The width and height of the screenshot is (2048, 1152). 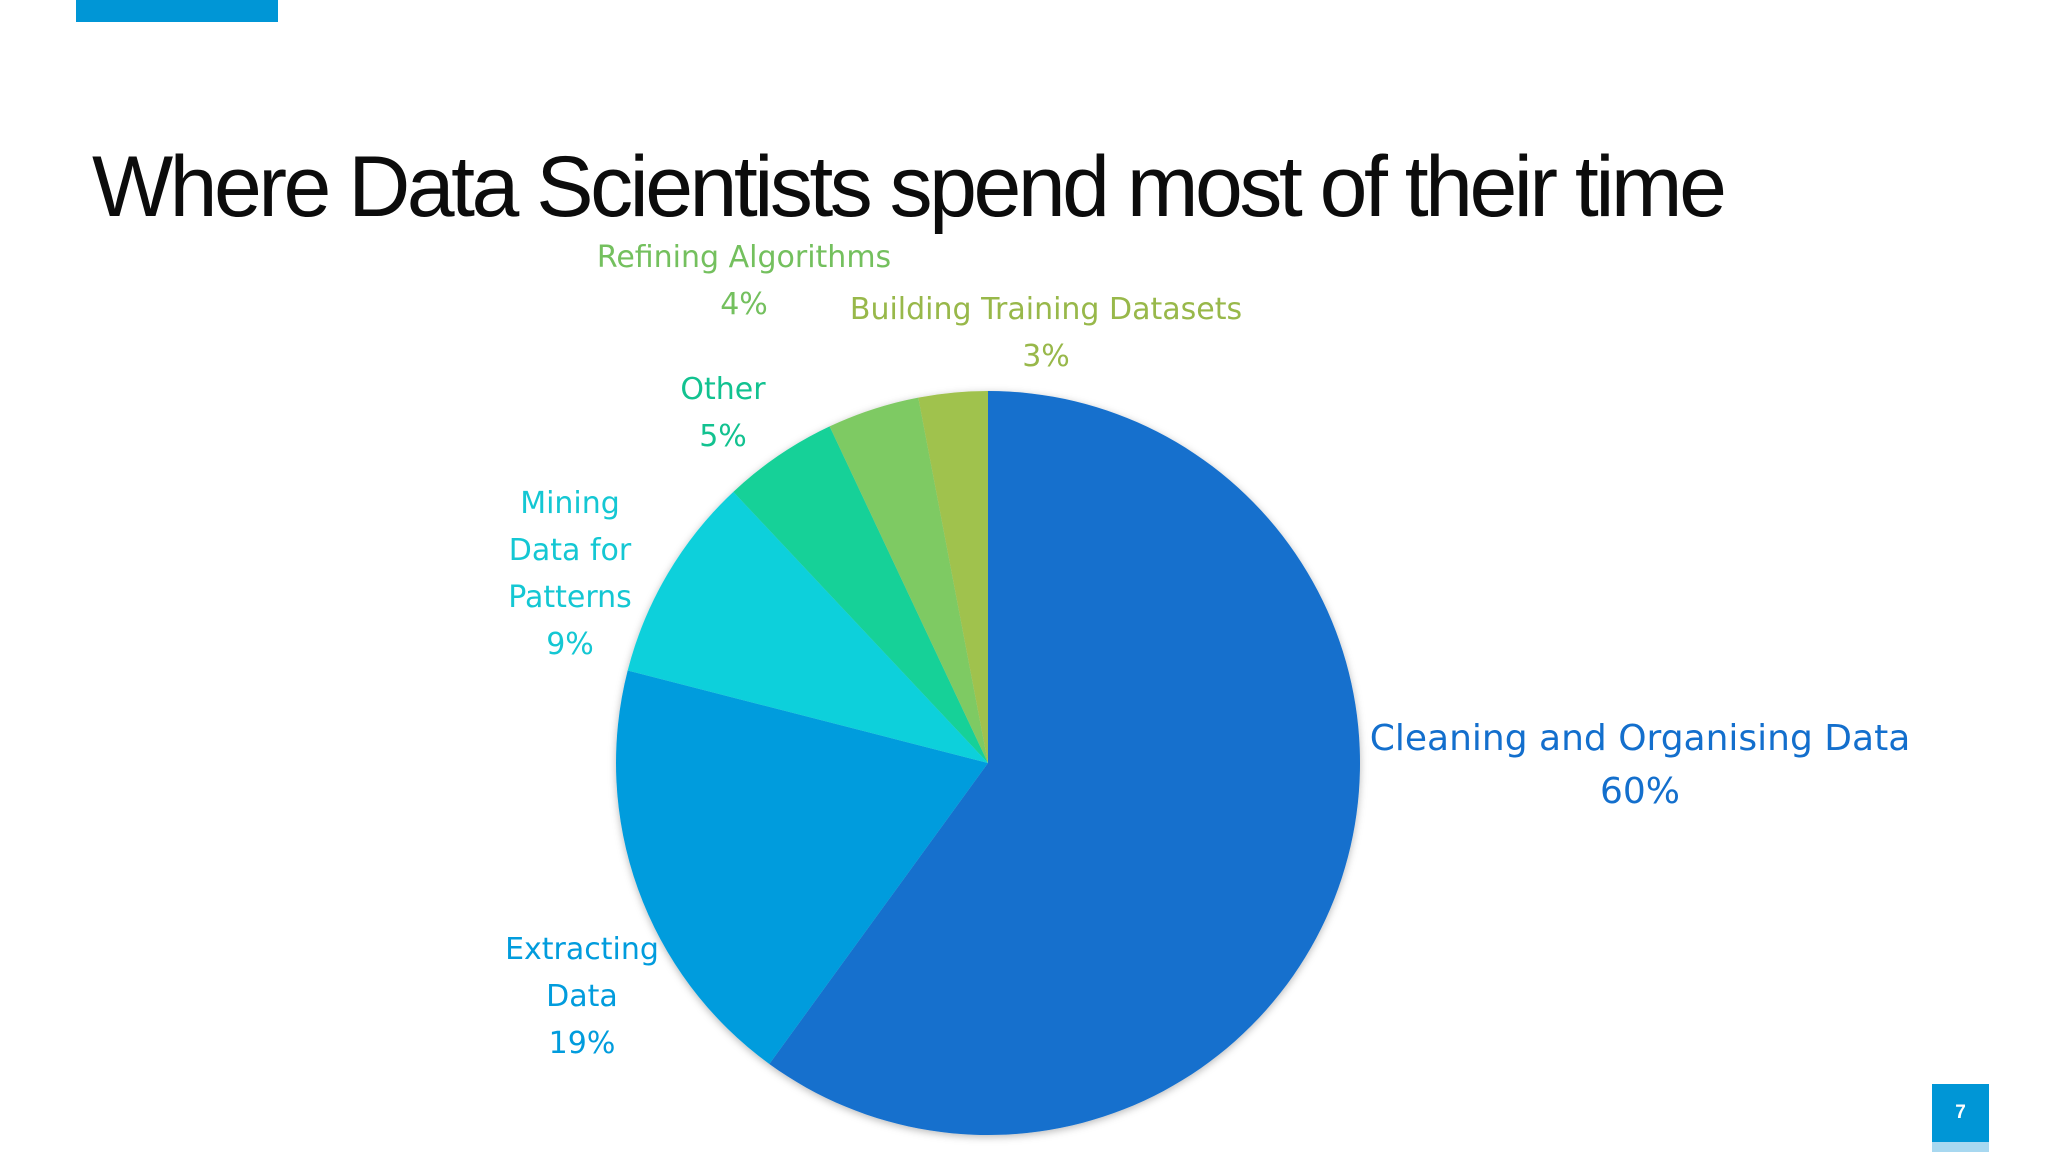 What do you see at coordinates (723, 436) in the screenshot?
I see `slice-label-other-value: 5%` at bounding box center [723, 436].